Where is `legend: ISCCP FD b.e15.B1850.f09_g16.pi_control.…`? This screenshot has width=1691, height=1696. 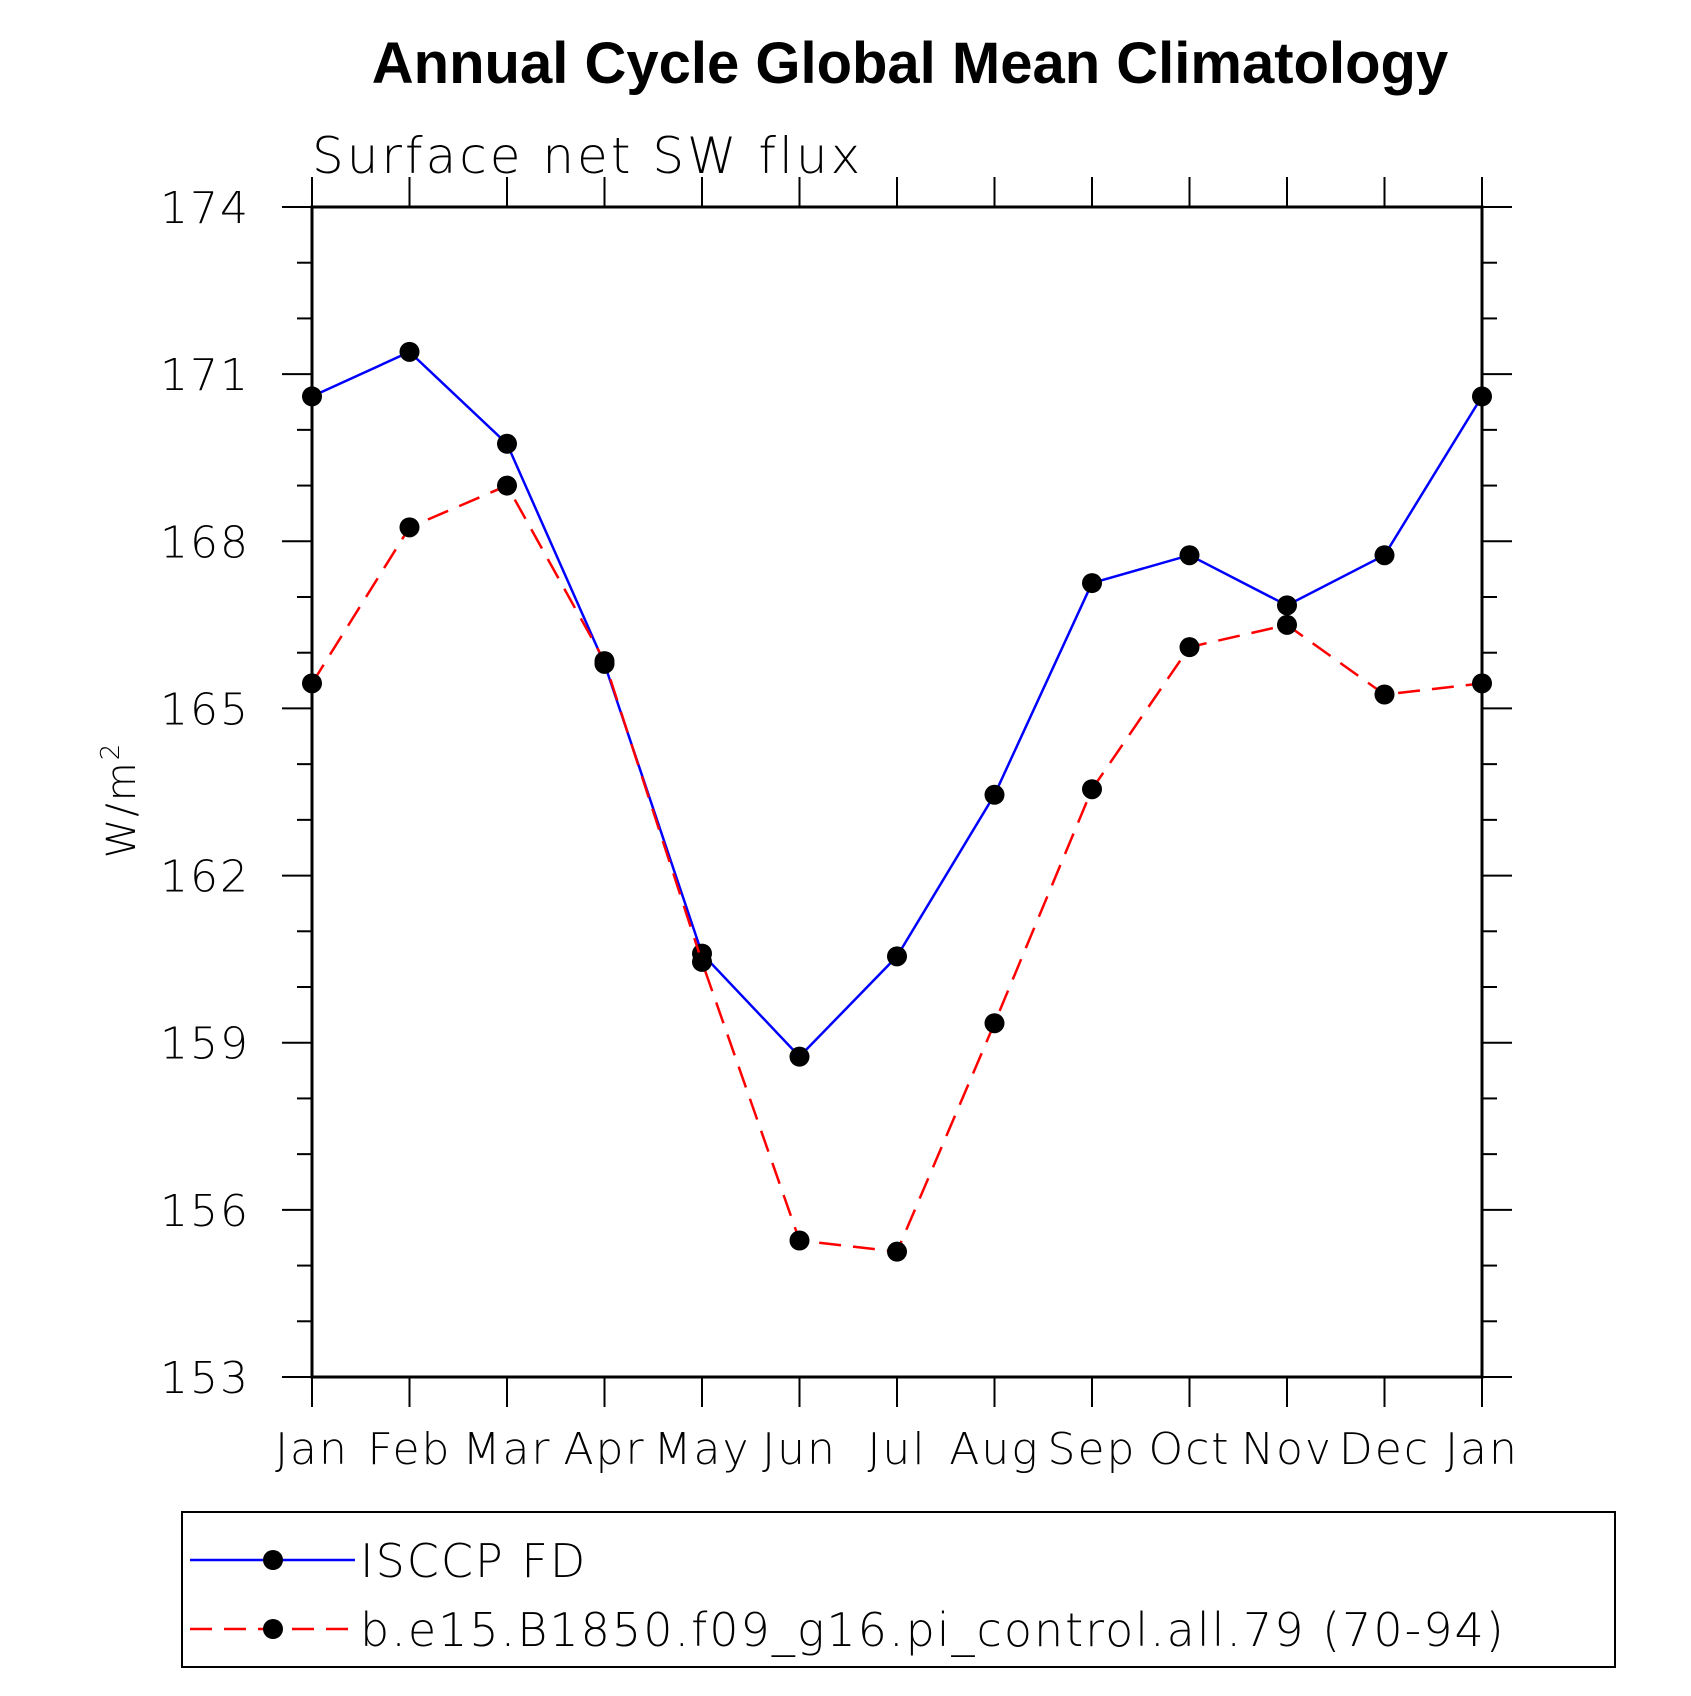 legend: ISCCP FD b.e15.B1850.f09_g16.pi_control.… is located at coordinates (898, 1589).